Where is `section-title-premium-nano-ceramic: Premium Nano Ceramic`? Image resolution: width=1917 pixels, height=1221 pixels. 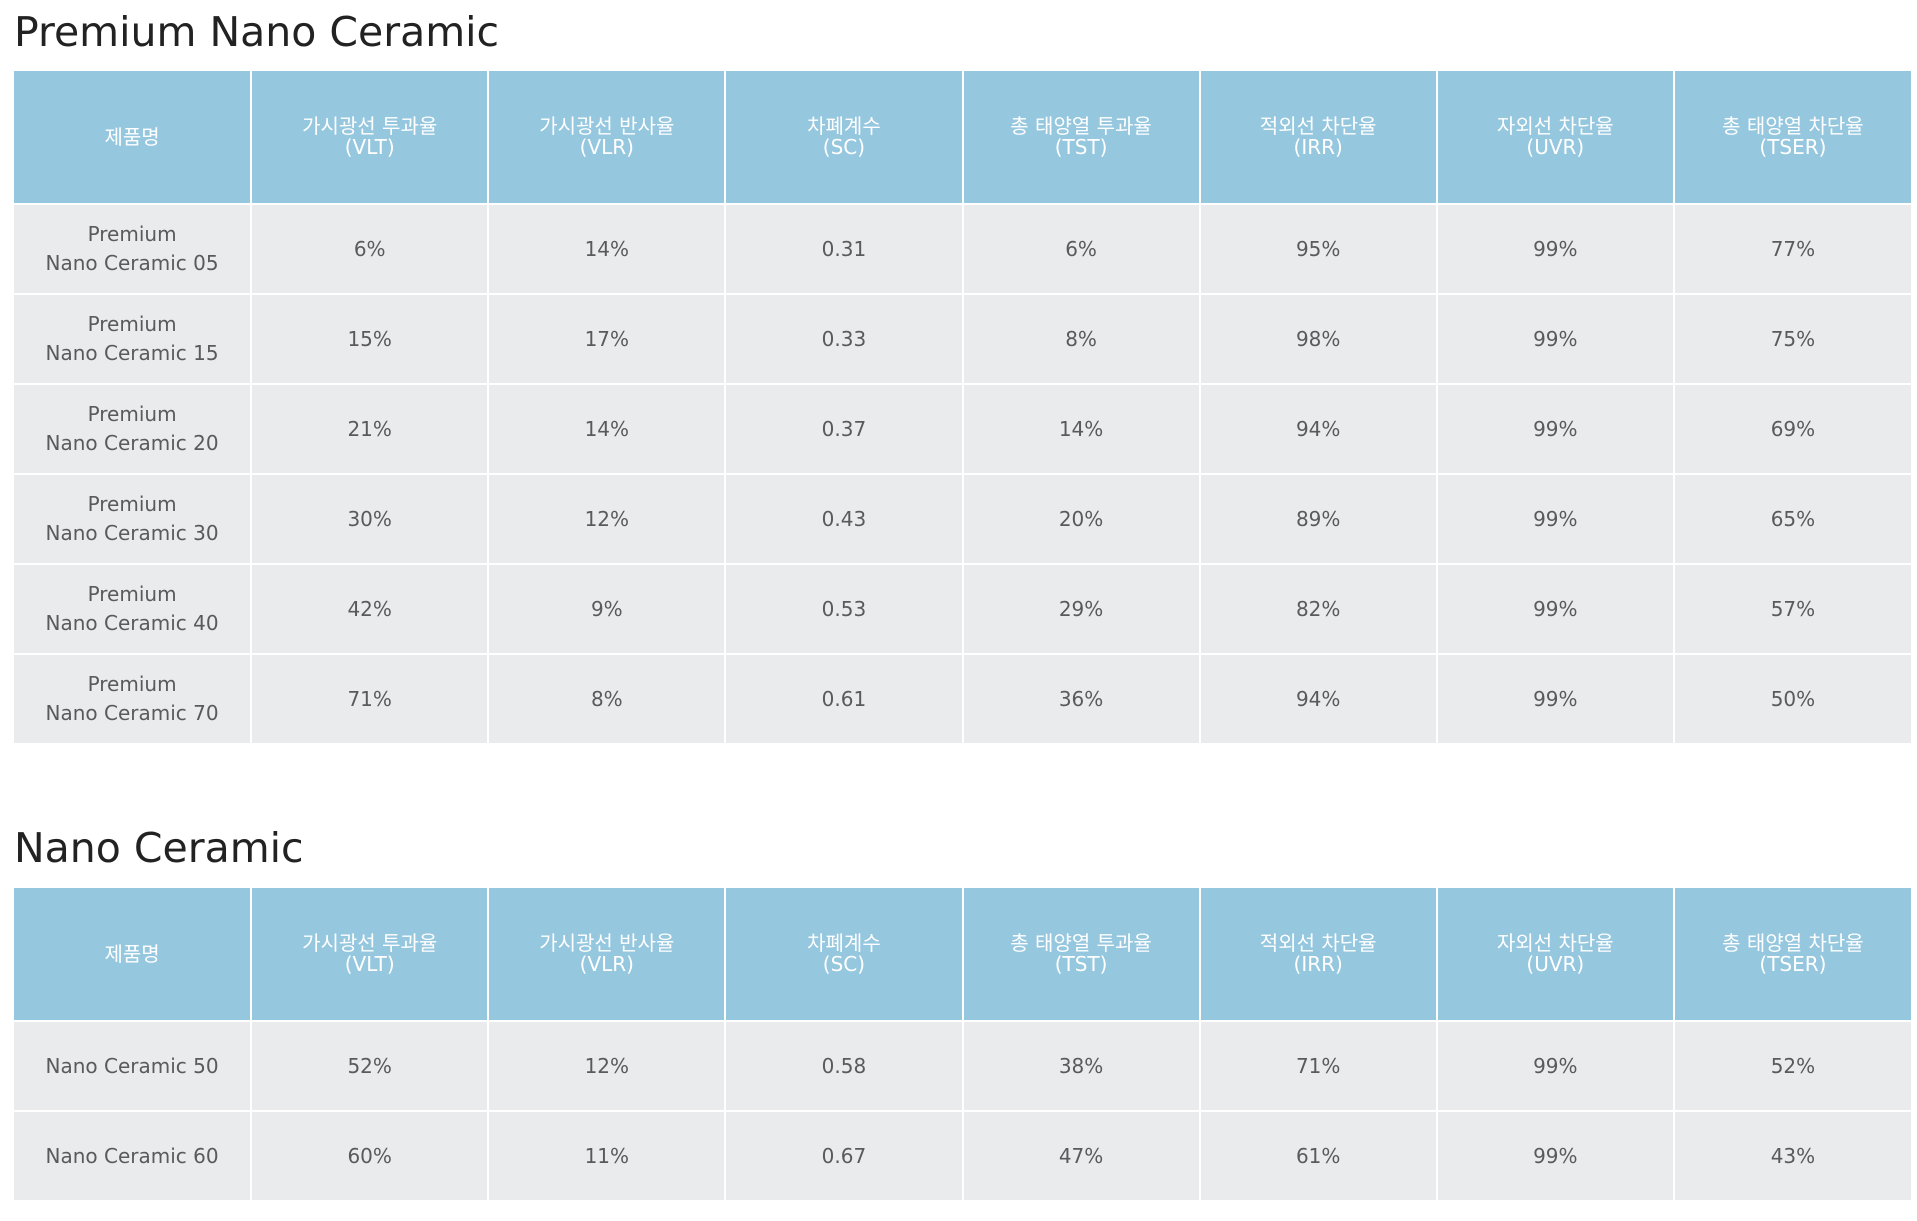
section-title-premium-nano-ceramic: Premium Nano Ceramic is located at coordinates (257, 32).